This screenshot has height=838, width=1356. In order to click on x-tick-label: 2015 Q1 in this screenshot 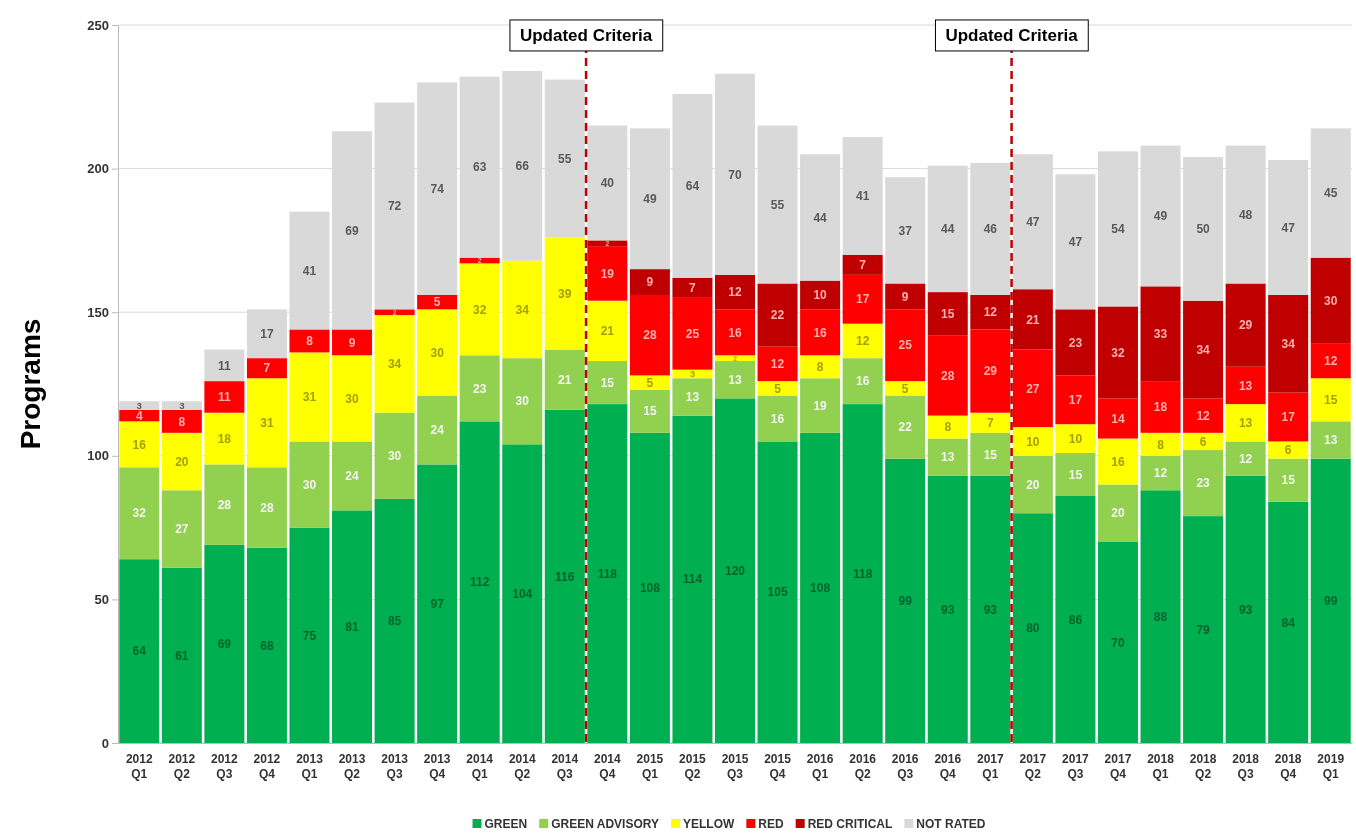, I will do `click(650, 766)`.